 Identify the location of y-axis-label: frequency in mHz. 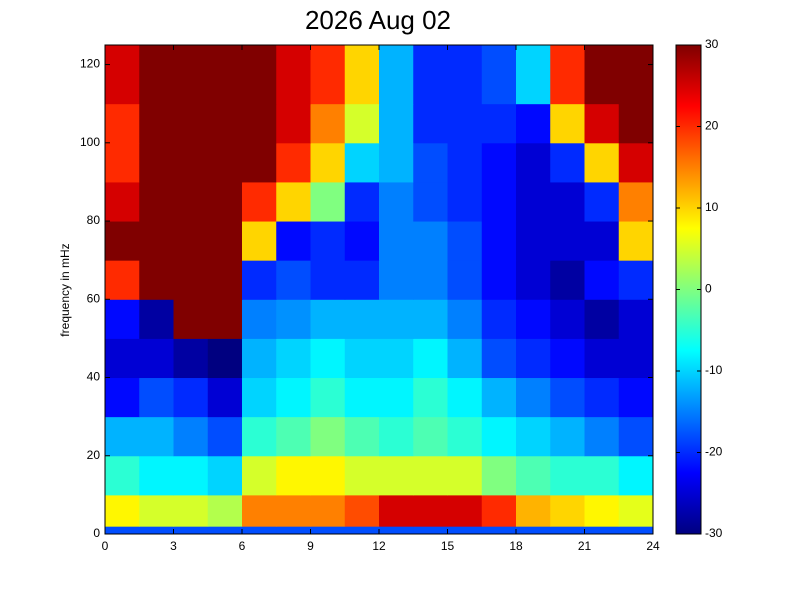
(65, 289).